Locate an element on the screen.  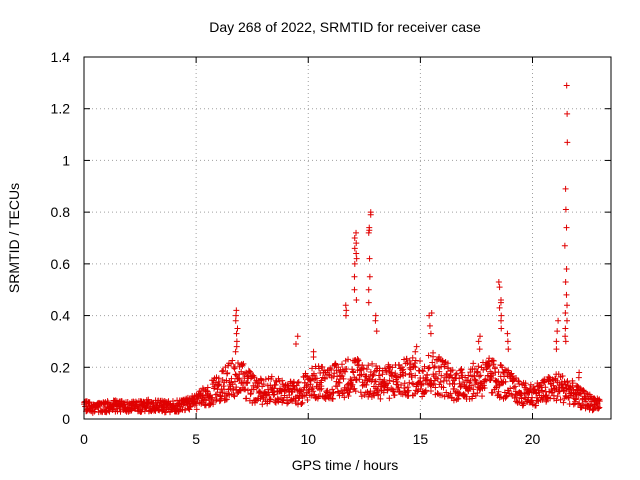
x-tick-label: 10 is located at coordinates (308, 439).